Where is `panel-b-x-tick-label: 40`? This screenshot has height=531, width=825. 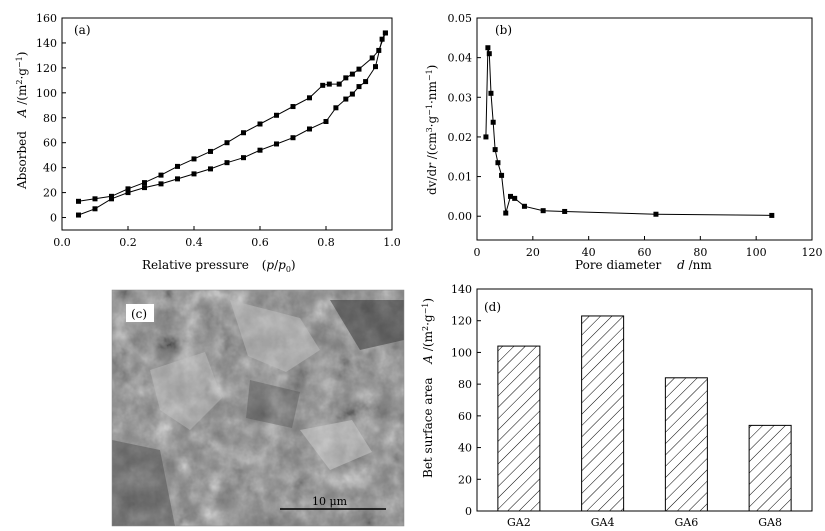 panel-b-x-tick-label: 40 is located at coordinates (589, 252).